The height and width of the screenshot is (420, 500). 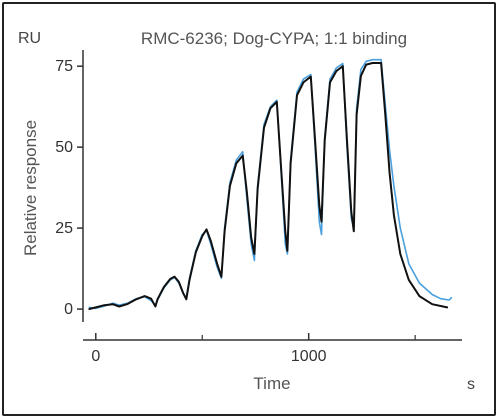 What do you see at coordinates (471, 384) in the screenshot?
I see `x-unit-label: s` at bounding box center [471, 384].